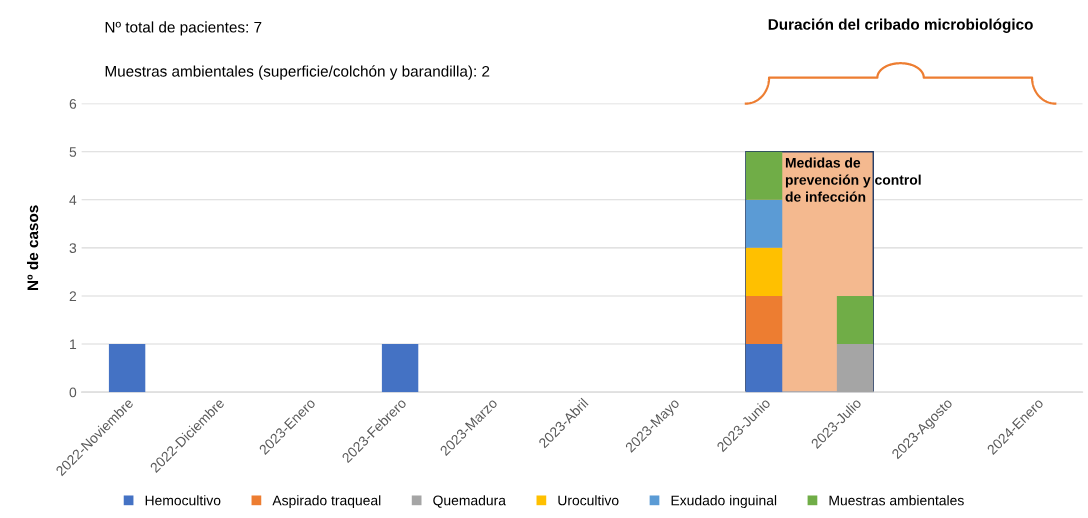 The width and height of the screenshot is (1088, 518). Describe the element at coordinates (183, 28) in the screenshot. I see `text: Nº total de pacientes: 7` at that location.